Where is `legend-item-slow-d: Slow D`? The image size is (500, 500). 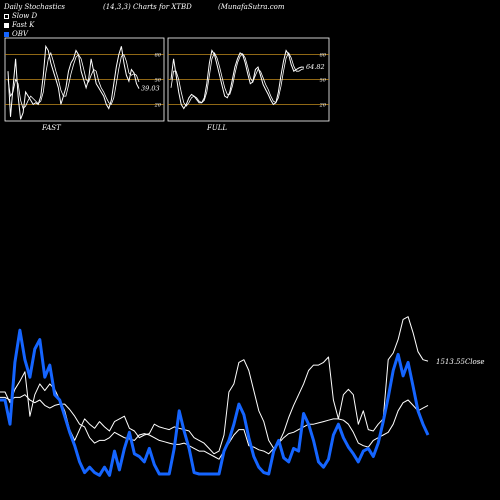 legend-item-slow-d: Slow D is located at coordinates (20, 16).